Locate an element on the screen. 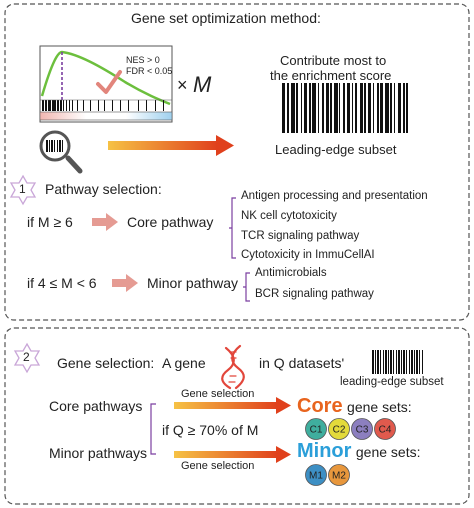  gene-set-label-c4: C4 is located at coordinates (385, 430).